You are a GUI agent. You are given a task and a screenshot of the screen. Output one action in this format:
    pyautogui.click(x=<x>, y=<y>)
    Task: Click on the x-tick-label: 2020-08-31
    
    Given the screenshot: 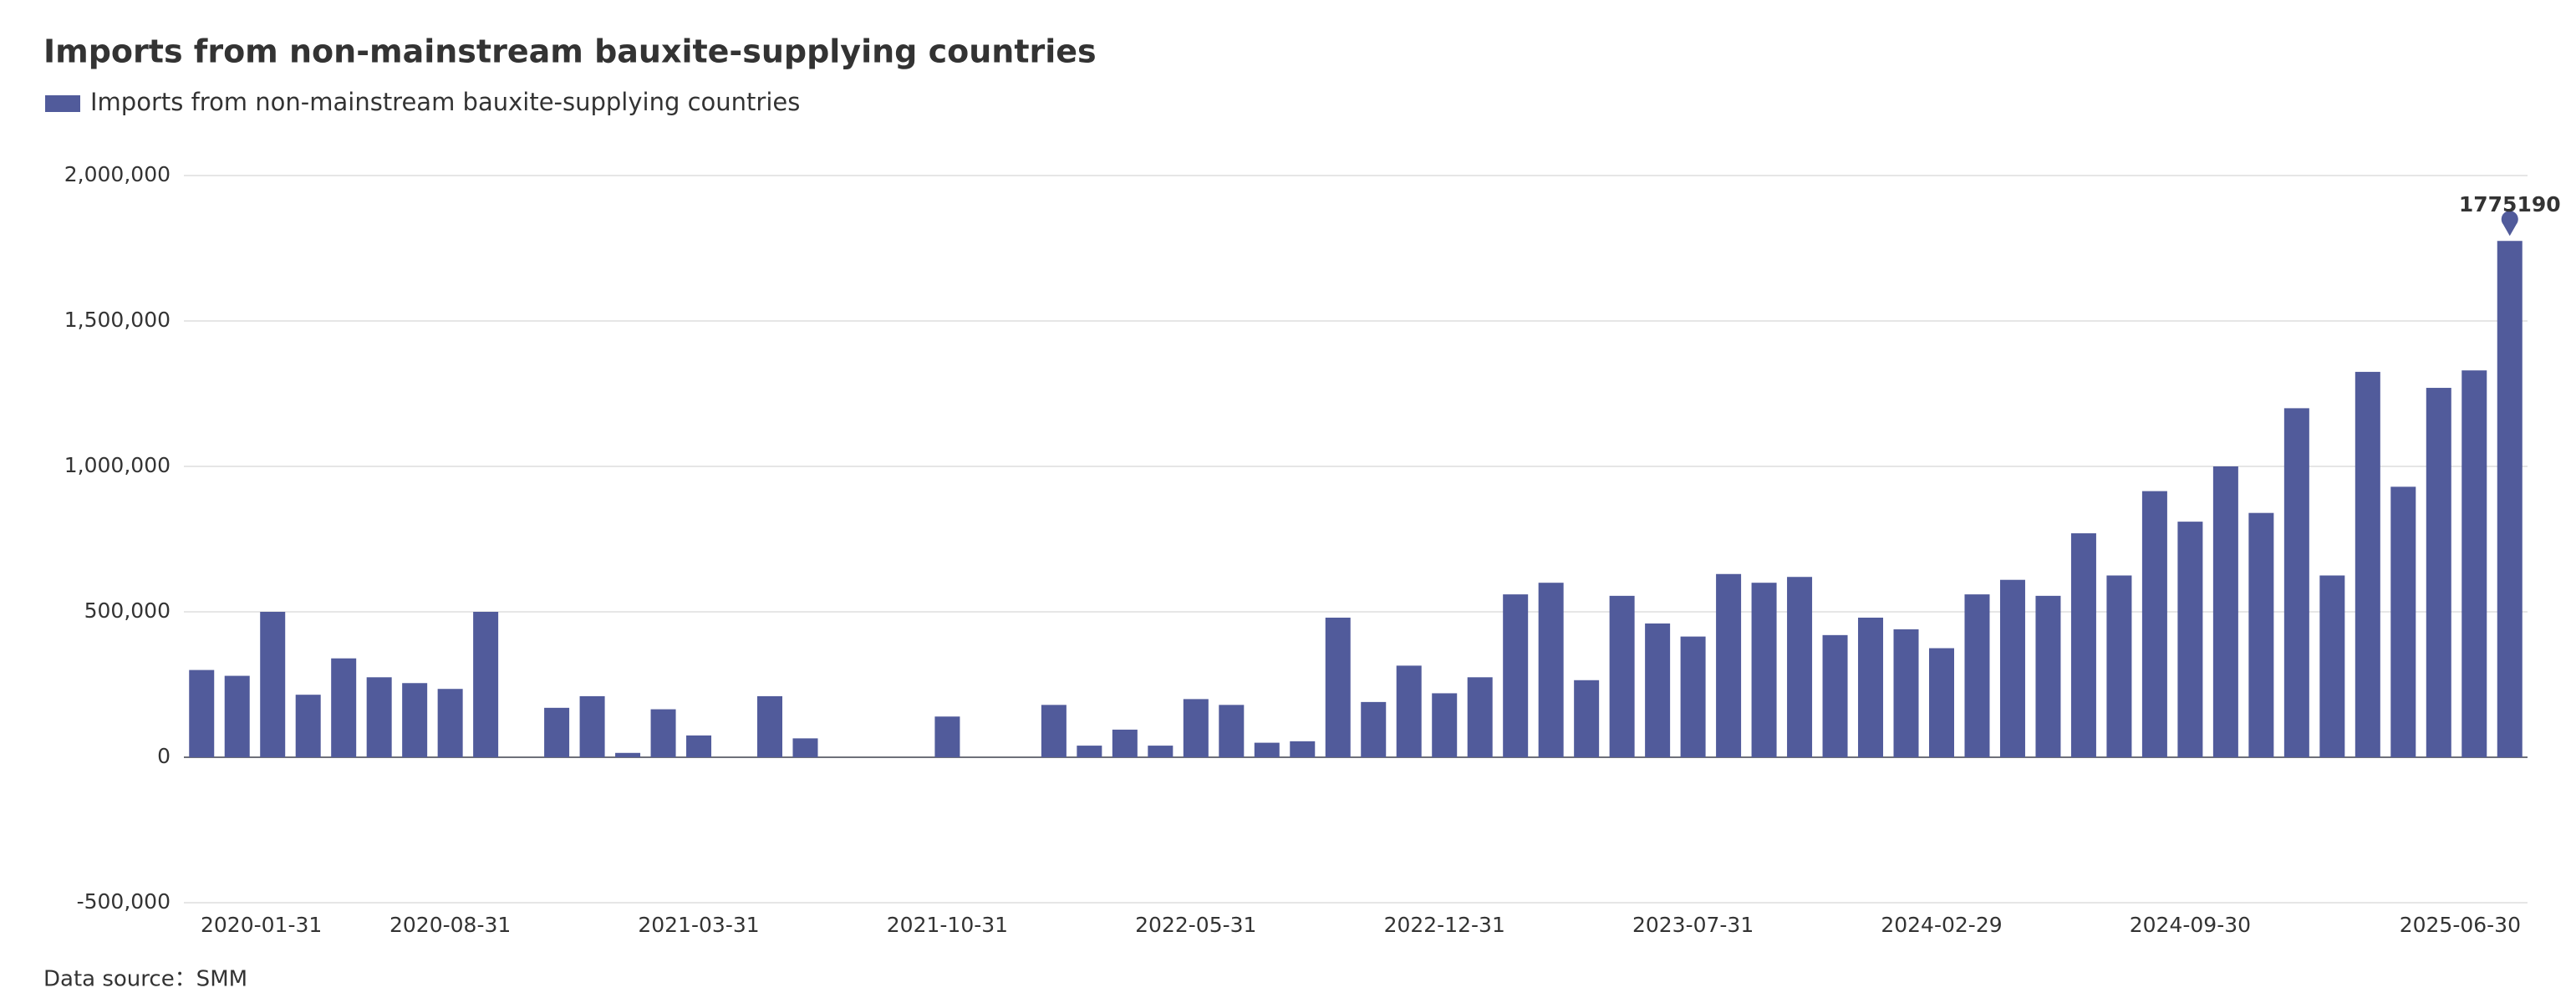 What is the action you would take?
    pyautogui.click(x=450, y=925)
    